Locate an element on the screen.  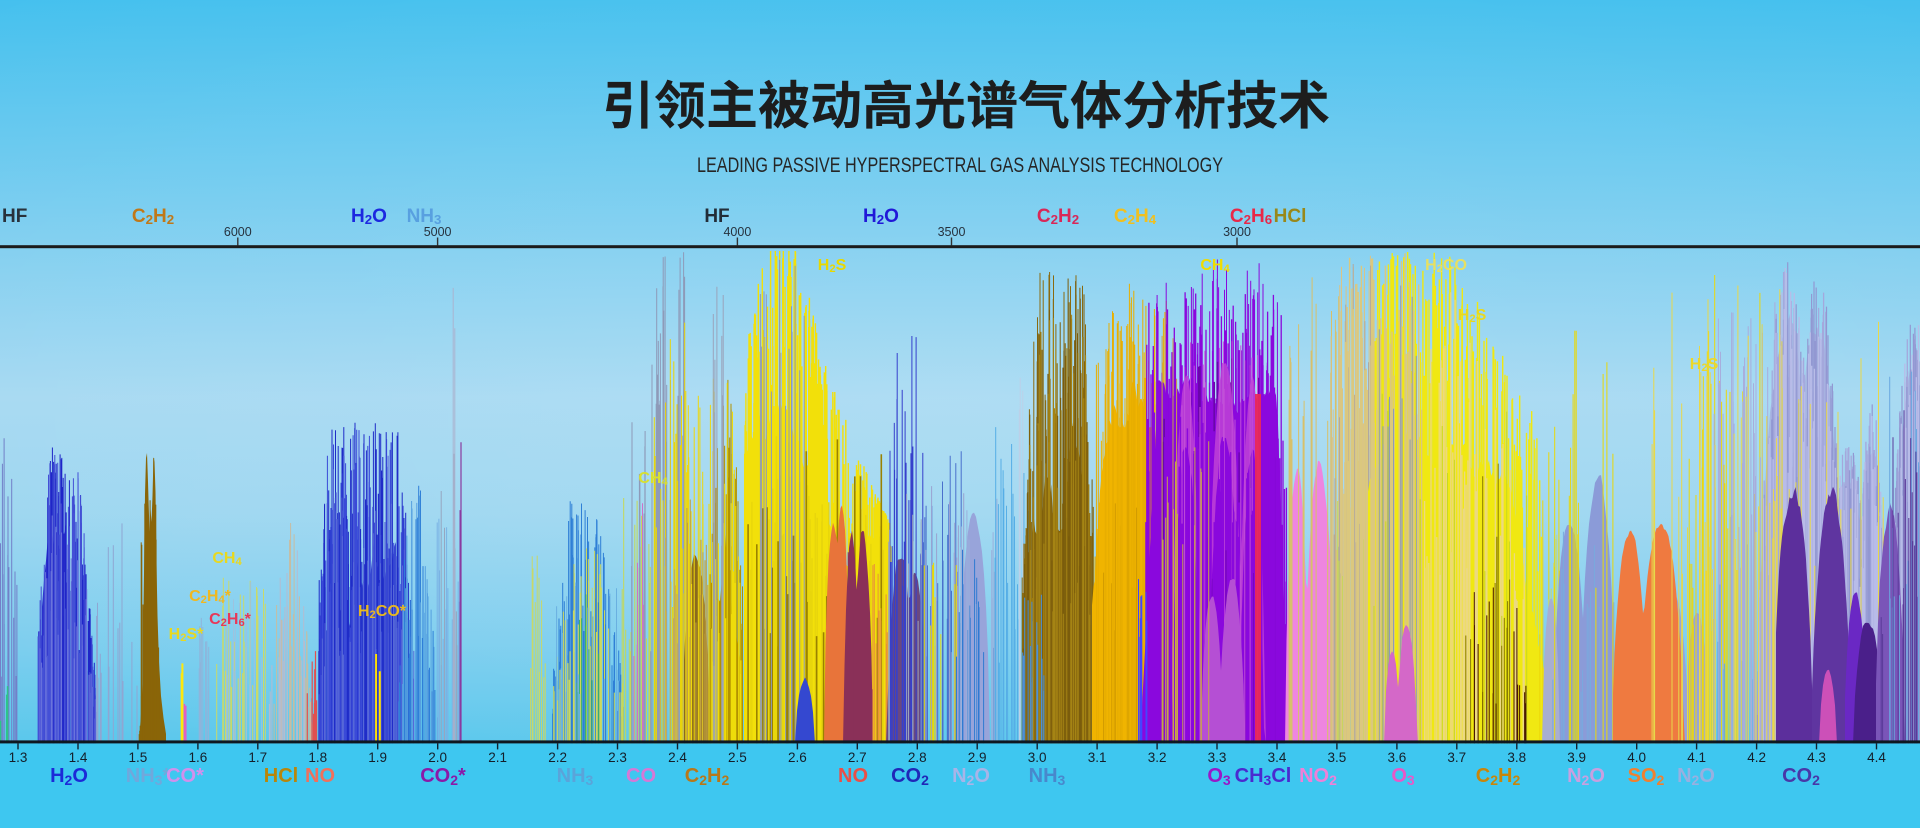
svg-text: C2H4 is located at coordinates (1135, 216).